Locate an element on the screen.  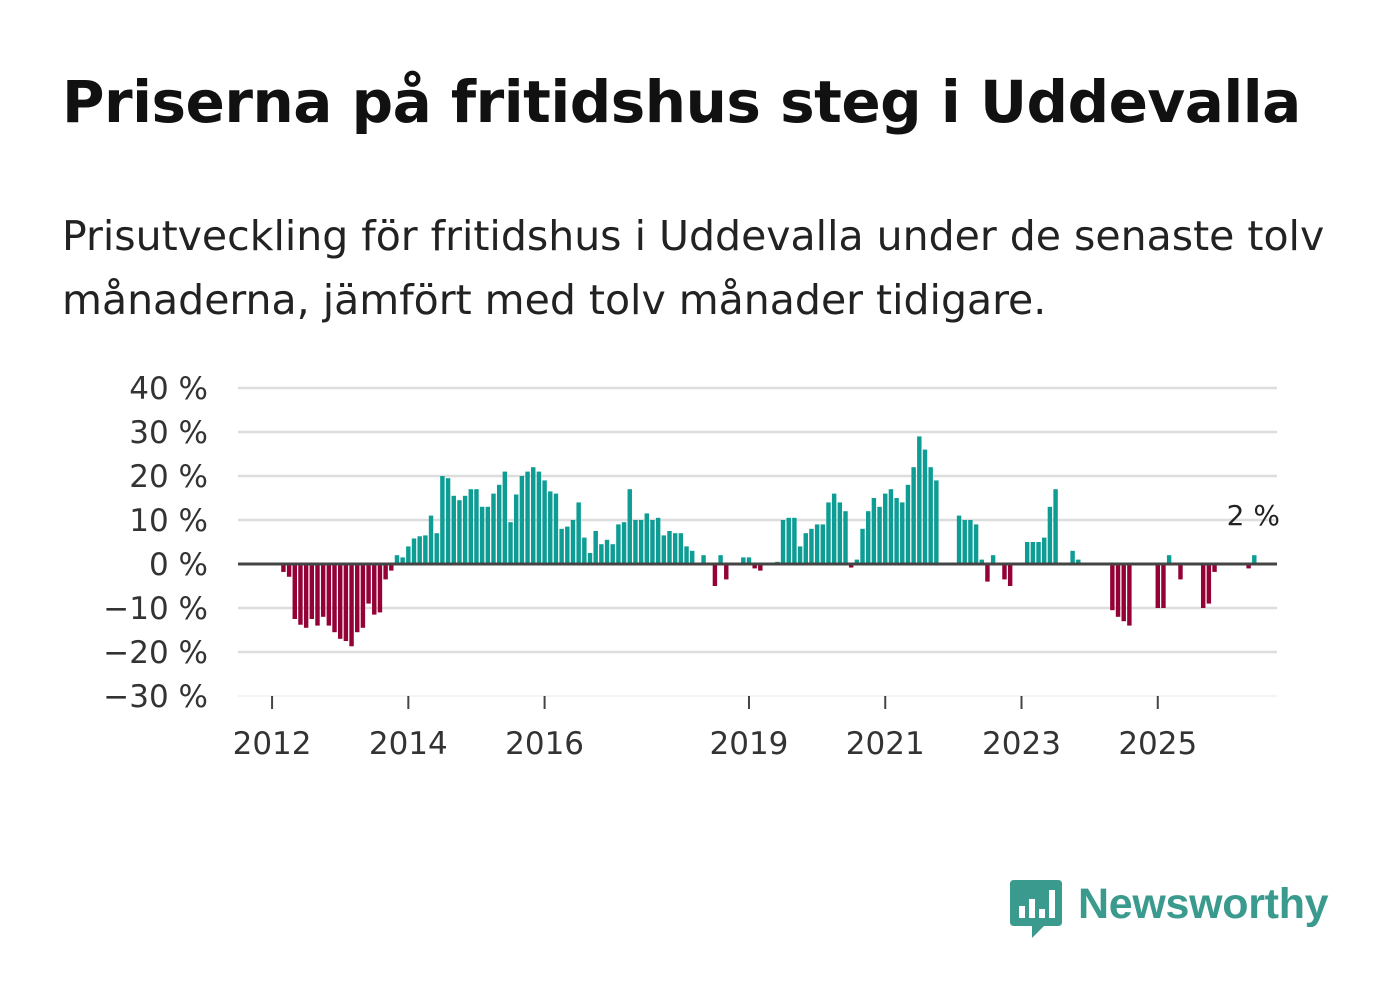
y-tick-label: 40 % is located at coordinates (168, 389).